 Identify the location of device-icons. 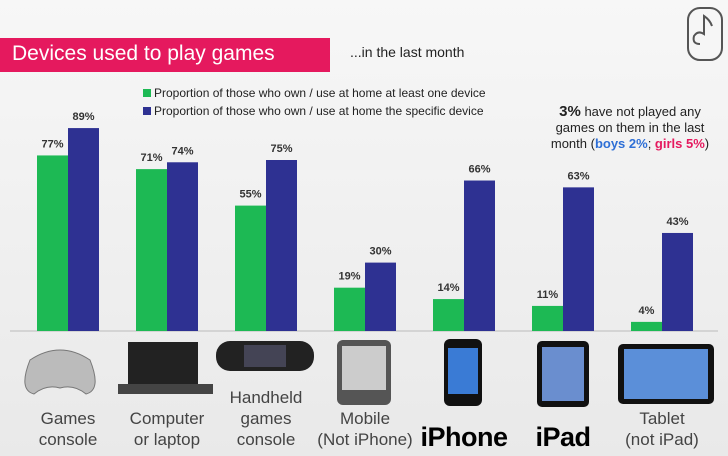
(369, 373).